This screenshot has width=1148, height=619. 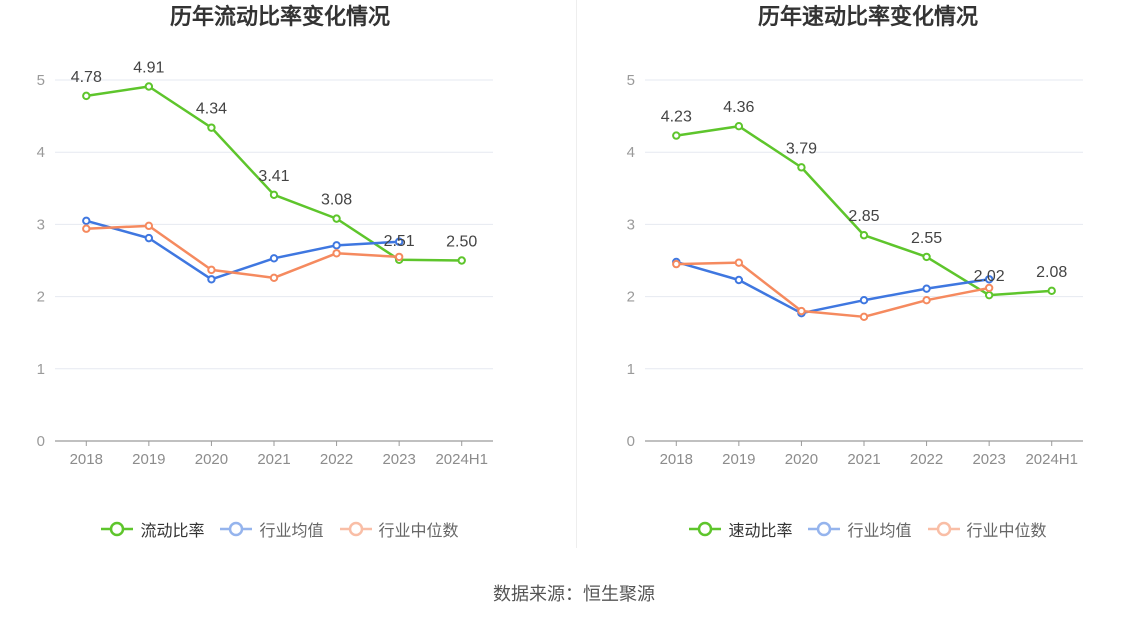 What do you see at coordinates (172, 530) in the screenshot?
I see `legend-label: 流动比率` at bounding box center [172, 530].